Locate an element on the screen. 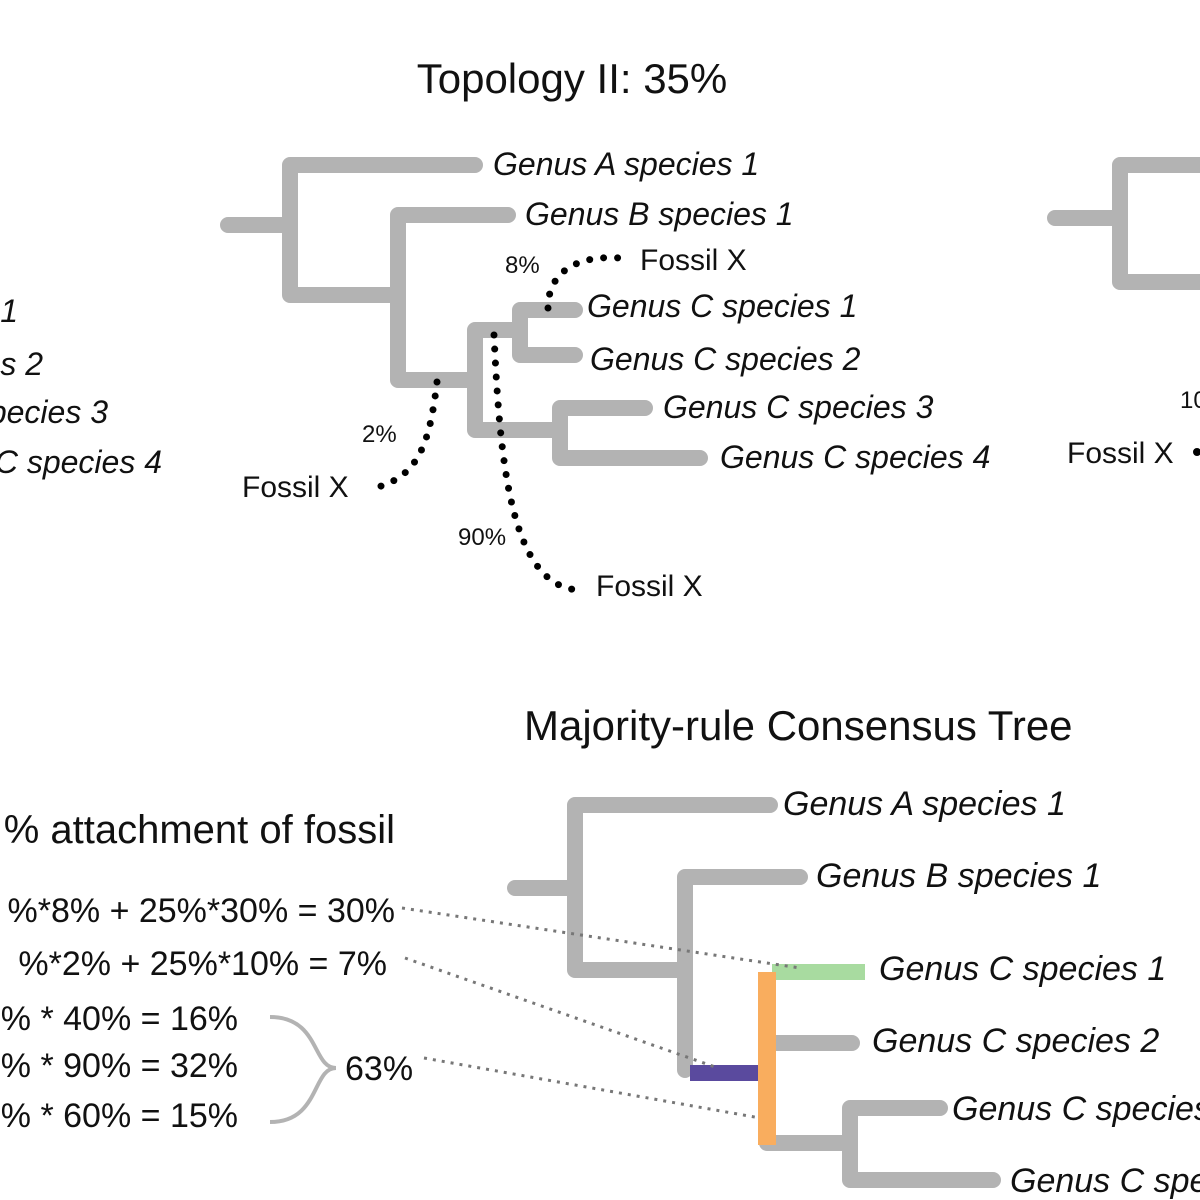 This screenshot has height=1200, width=1200. consensus-tree is located at coordinates (754, 992).